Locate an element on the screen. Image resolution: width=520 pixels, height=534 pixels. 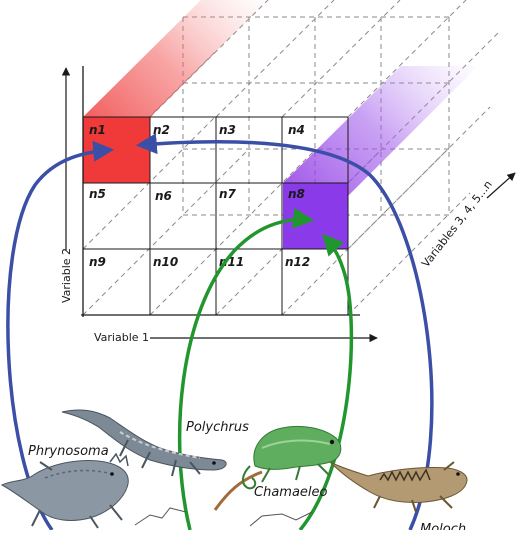
phrynosoma-lizard-image is located at coordinates (64, 490).